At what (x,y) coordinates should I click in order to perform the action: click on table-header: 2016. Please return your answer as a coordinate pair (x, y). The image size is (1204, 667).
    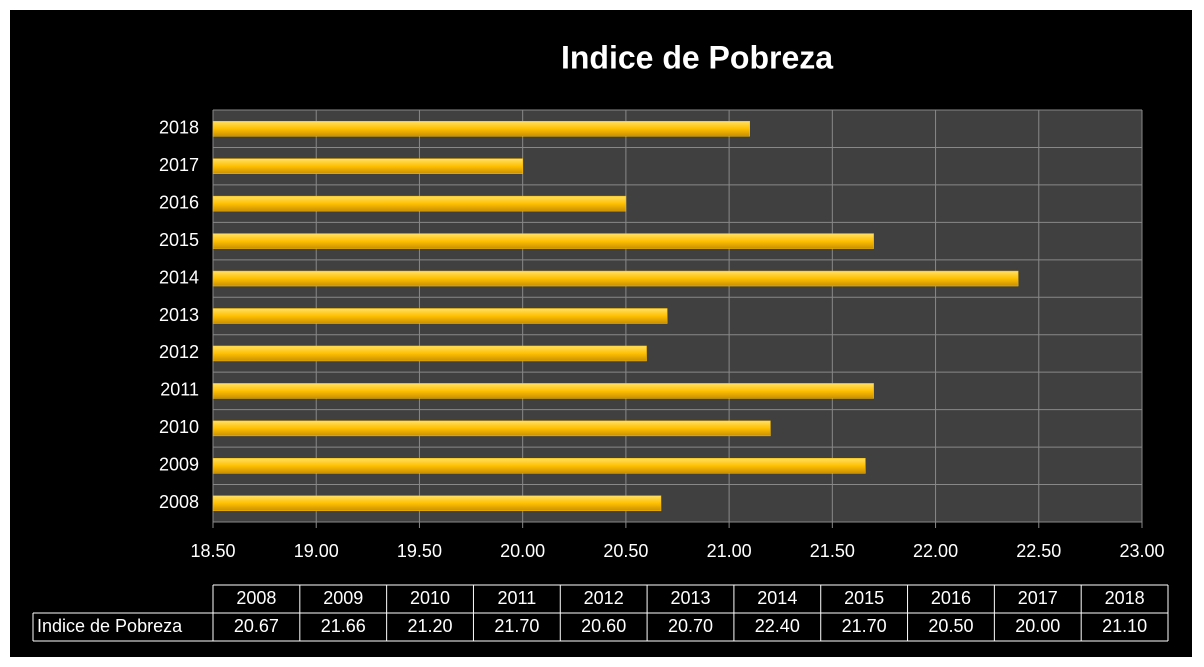
    Looking at the image, I should click on (951, 598).